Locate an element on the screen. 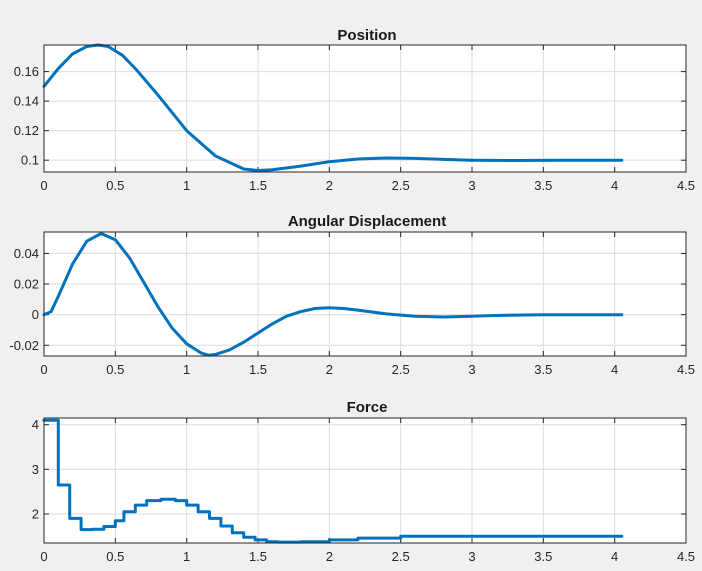 Image resolution: width=702 pixels, height=571 pixels. position-x-tick-label: 1.5 is located at coordinates (258, 185).